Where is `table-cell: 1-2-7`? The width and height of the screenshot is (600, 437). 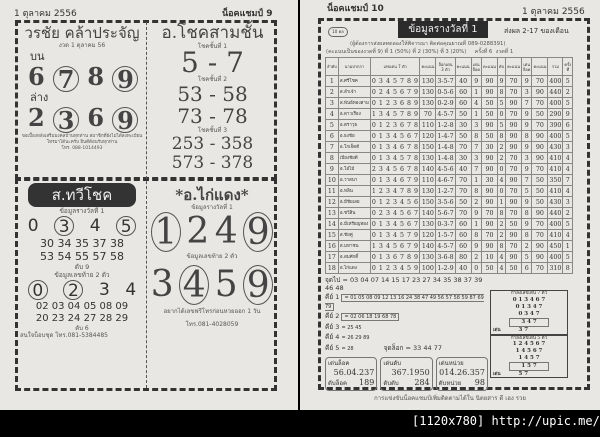
table-cell: 1-2-7 is located at coordinates (445, 191).